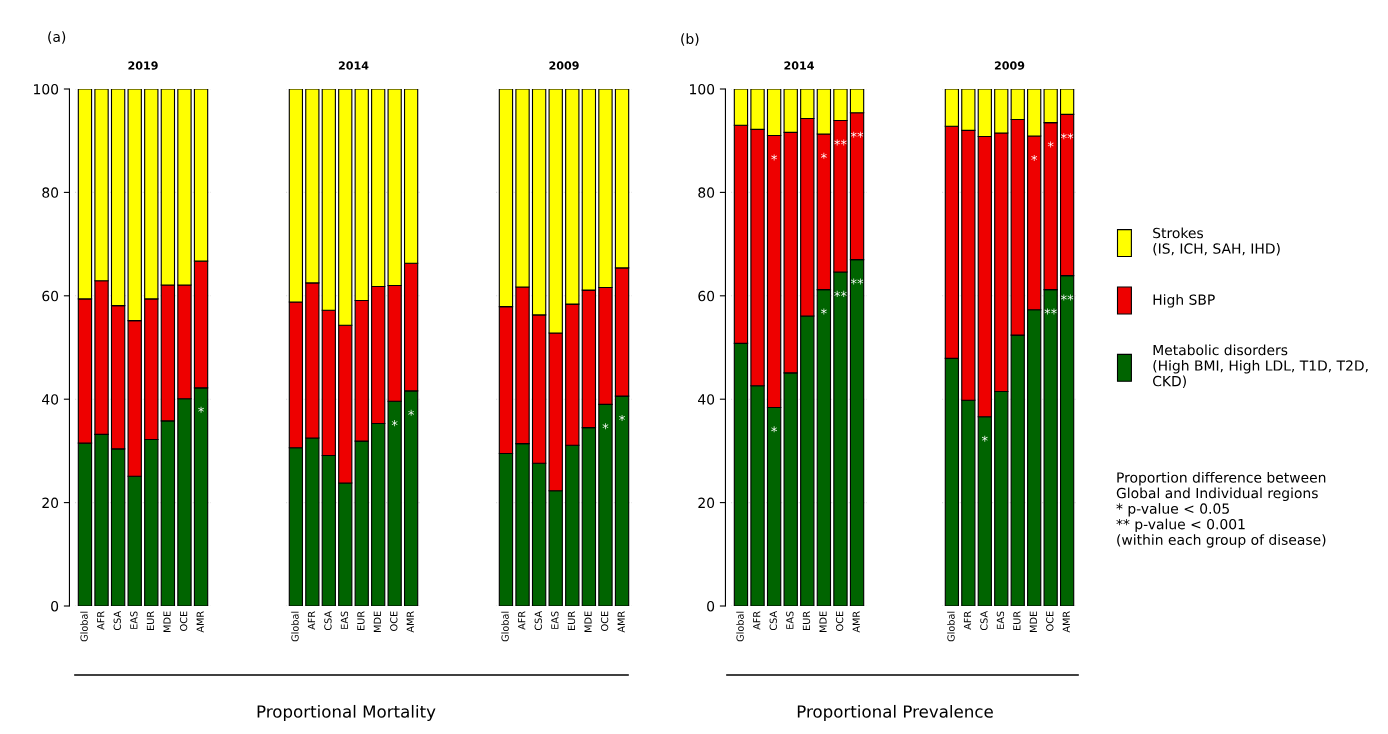 The width and height of the screenshot is (1388, 734). I want to click on text: Proportion difference between Global and Individual regions * p-value < 0.05 ** p-value < 0.001 (within each group of disease), so click(1221, 510).